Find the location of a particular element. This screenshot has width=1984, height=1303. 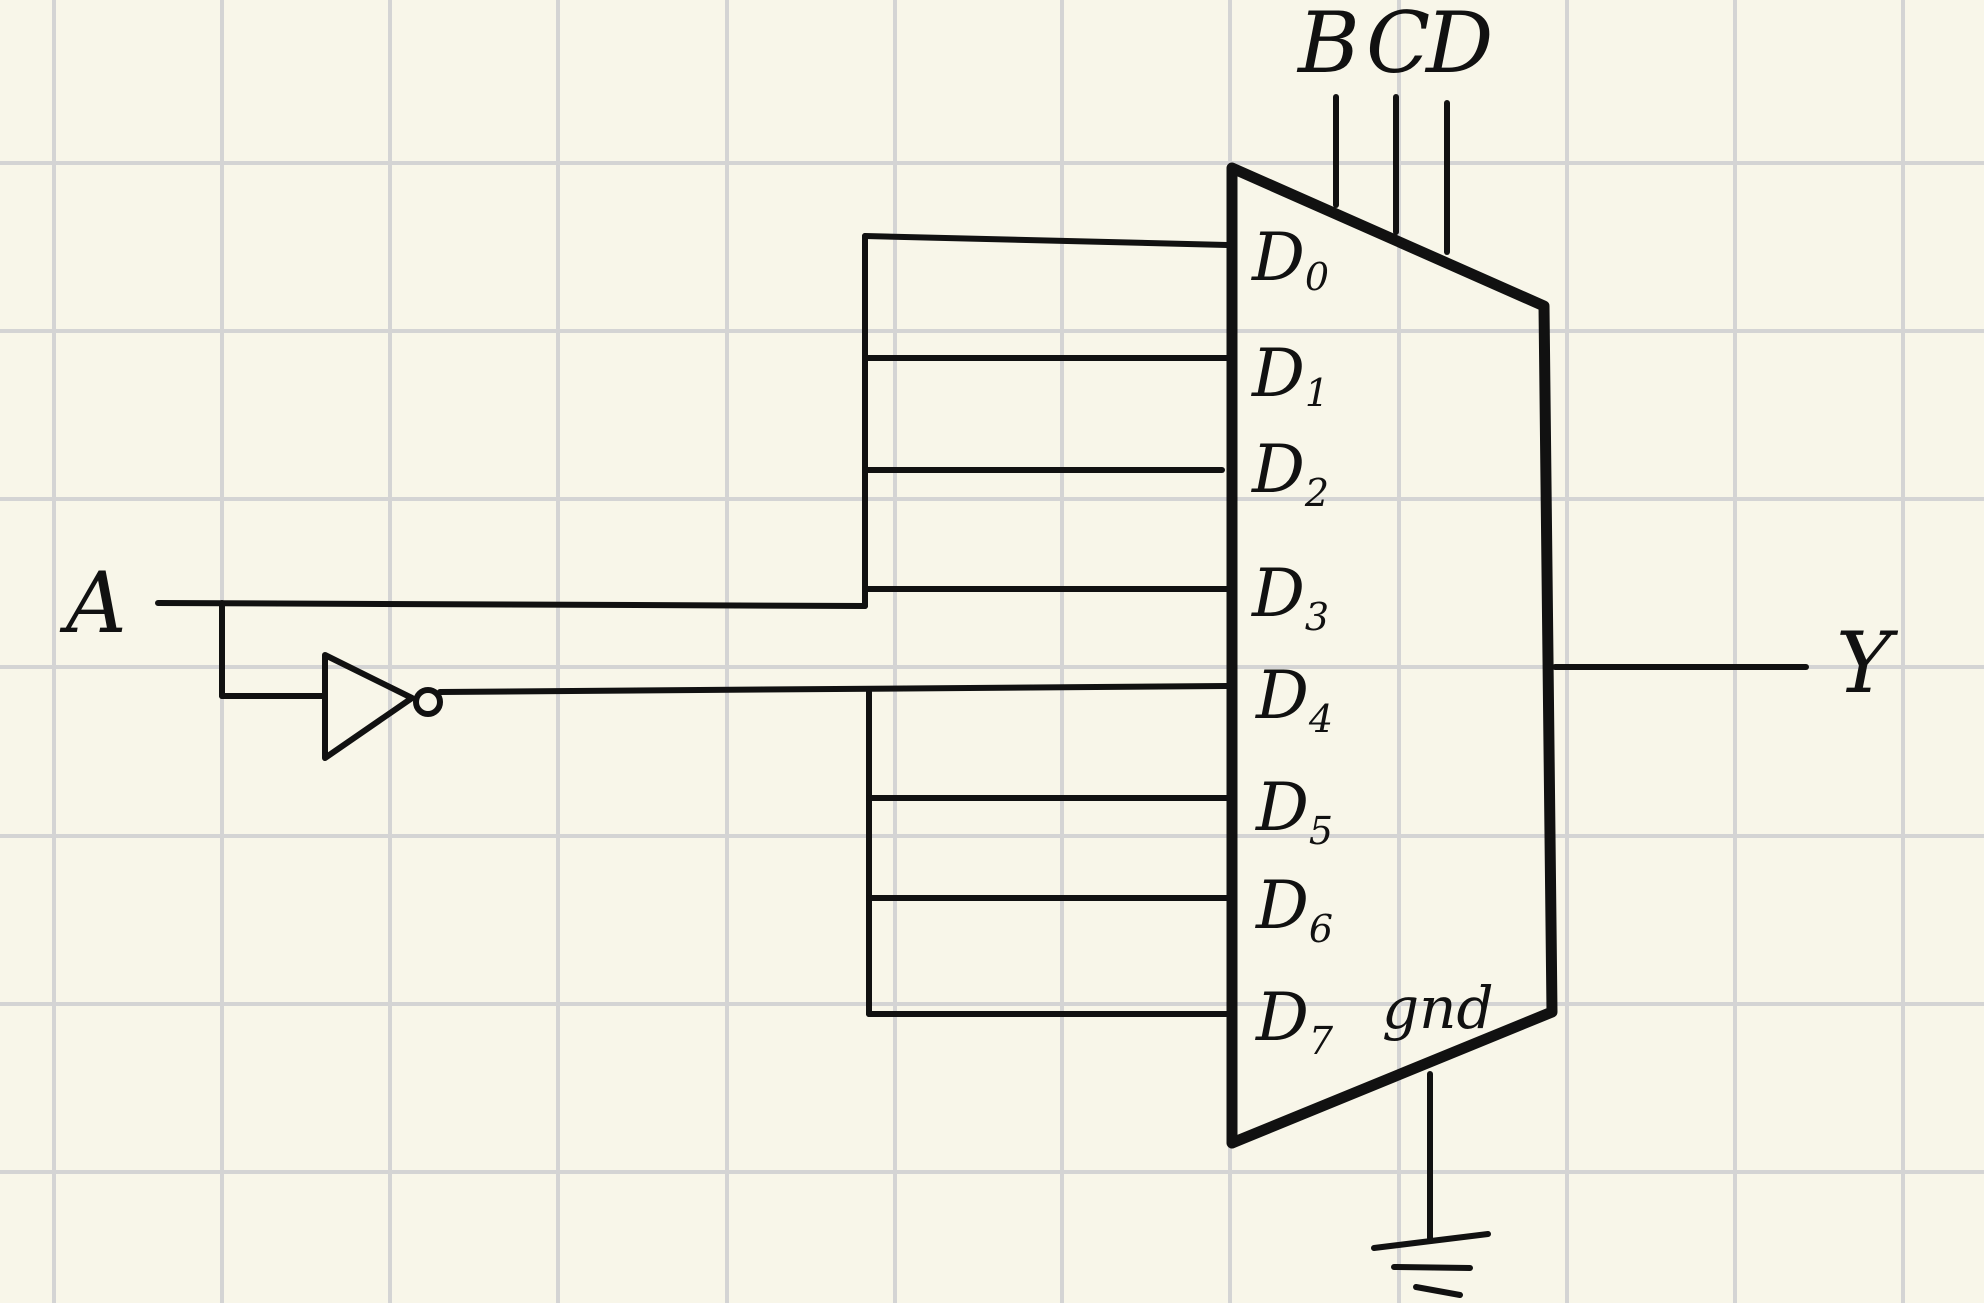

pin-label-d6: D6 is located at coordinates (1294, 909).